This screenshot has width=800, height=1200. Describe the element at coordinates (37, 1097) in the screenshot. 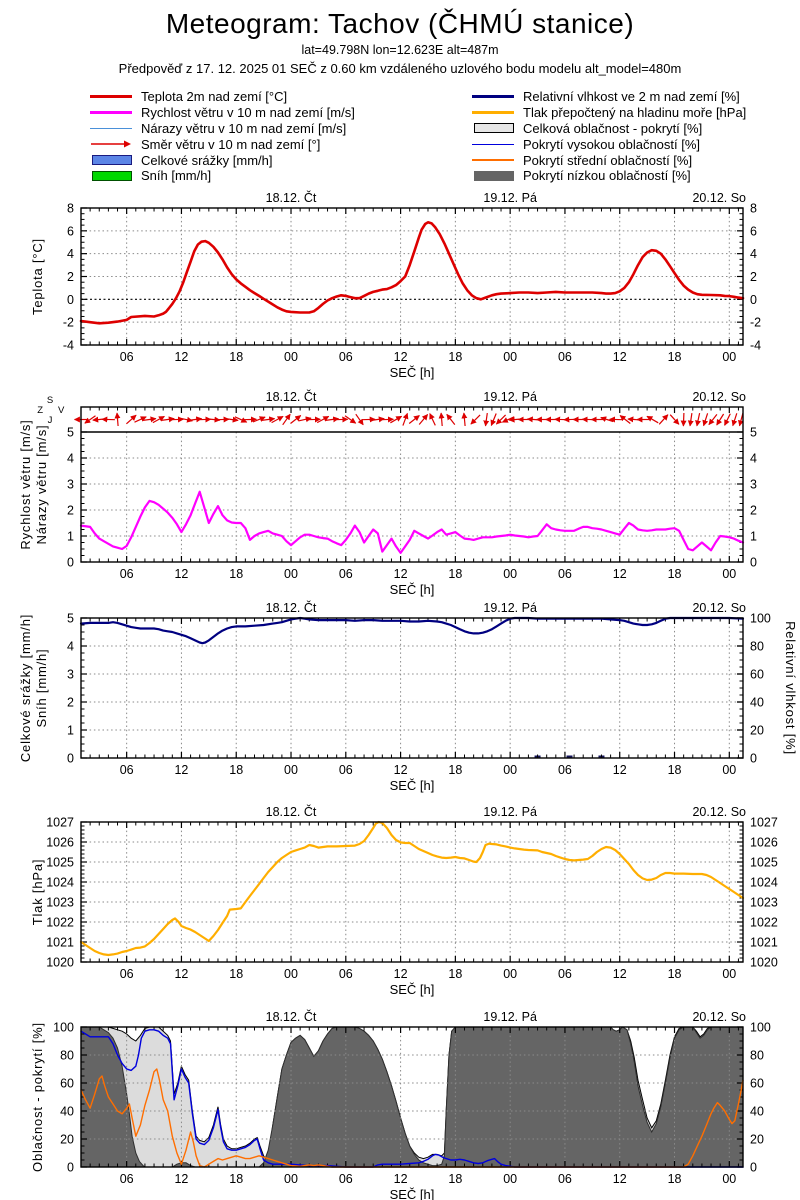

I see `y-axis-title: Oblačnost - pokrytí [%]` at that location.